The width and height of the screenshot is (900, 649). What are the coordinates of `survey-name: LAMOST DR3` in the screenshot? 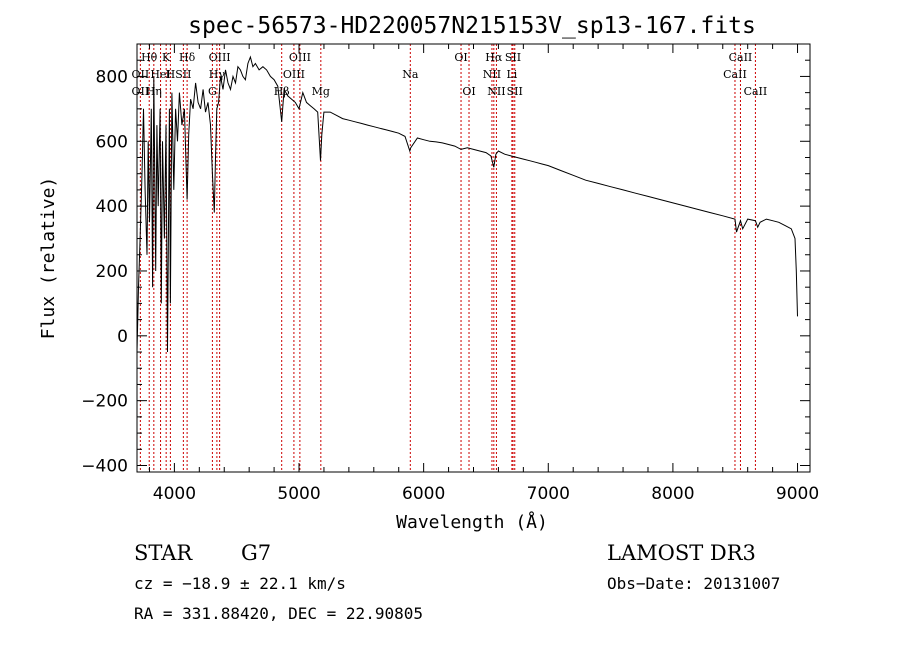 It's located at (681, 553).